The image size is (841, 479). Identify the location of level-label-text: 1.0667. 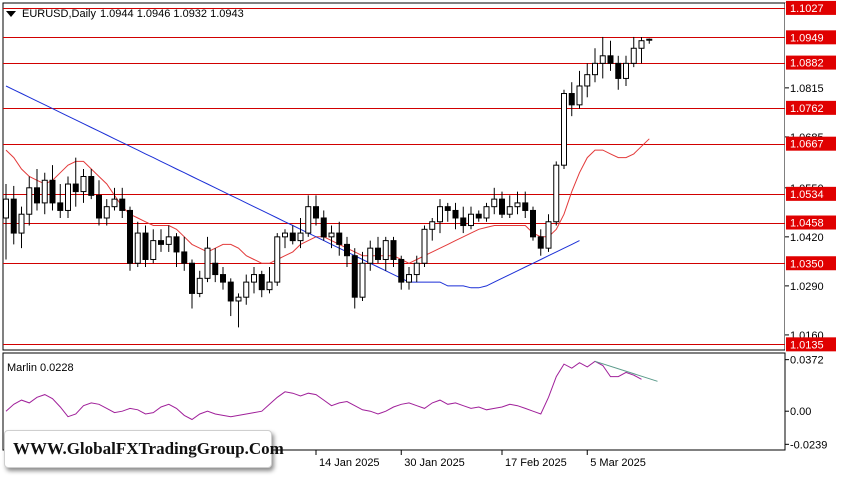
(807, 145).